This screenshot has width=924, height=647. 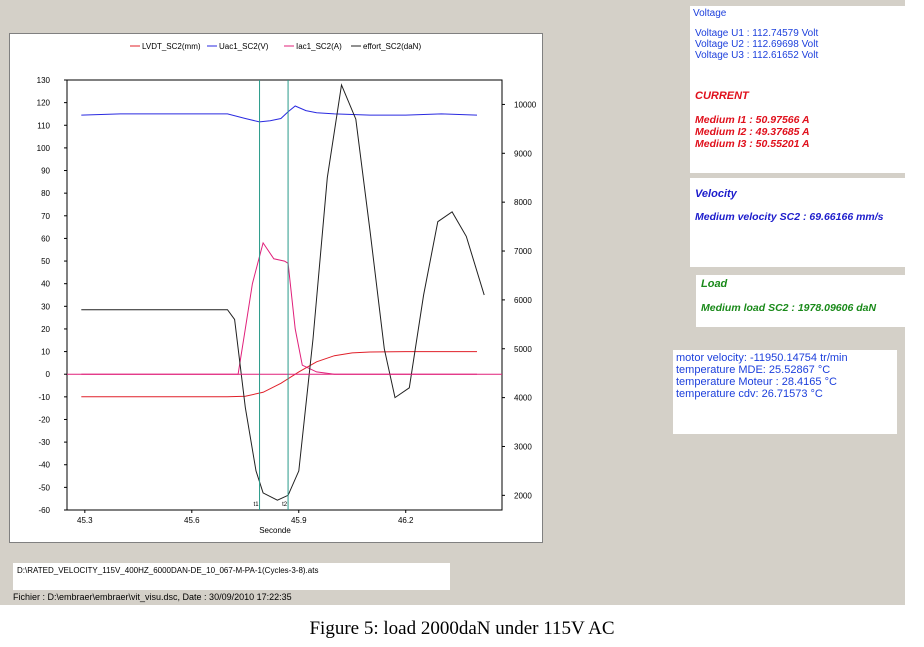 I want to click on x-tick-label: 46.2, so click(x=406, y=520).